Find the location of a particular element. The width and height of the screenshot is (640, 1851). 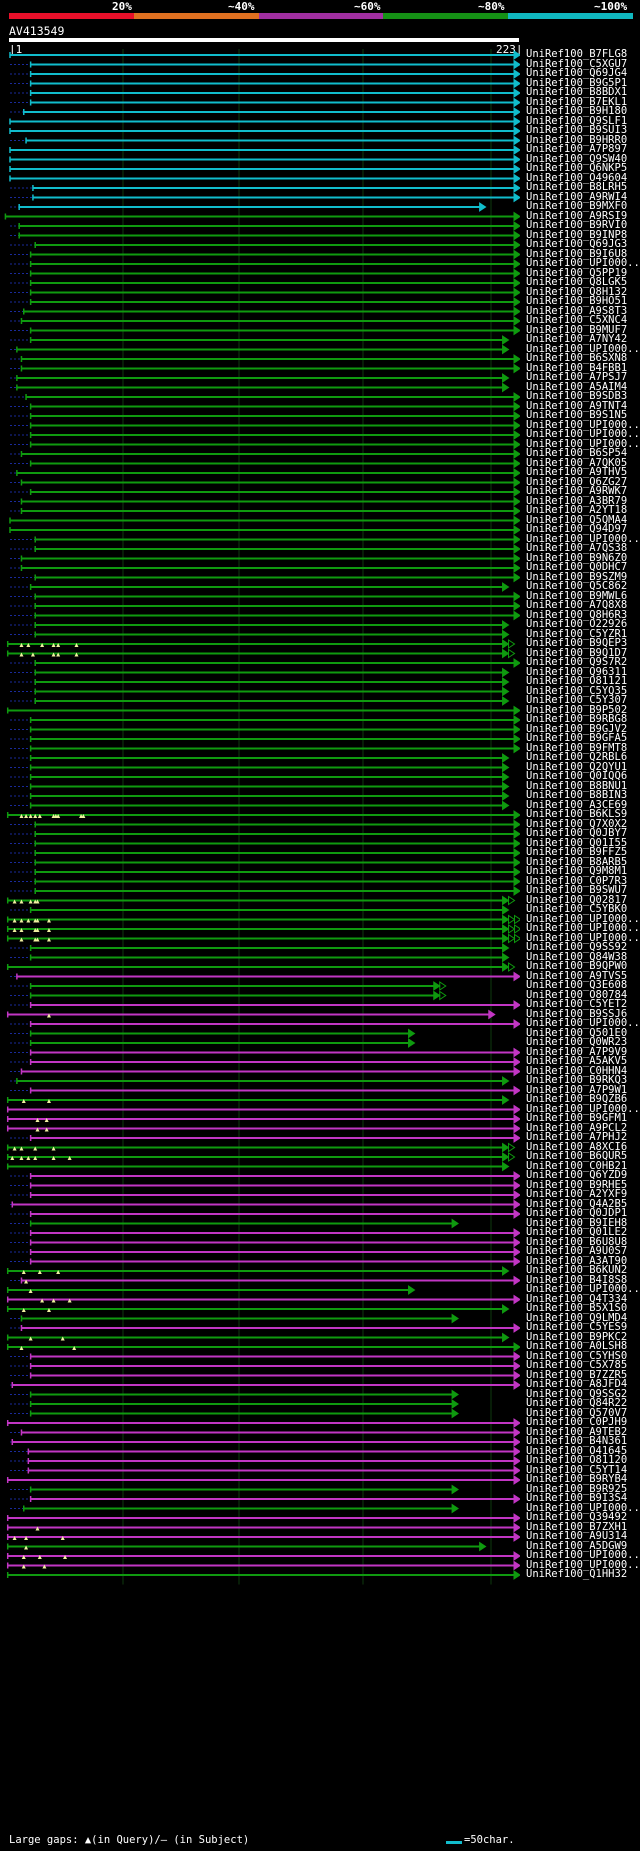

hit-name-link: UniRef100_Q9SSG2 is located at coordinates (577, 1393).